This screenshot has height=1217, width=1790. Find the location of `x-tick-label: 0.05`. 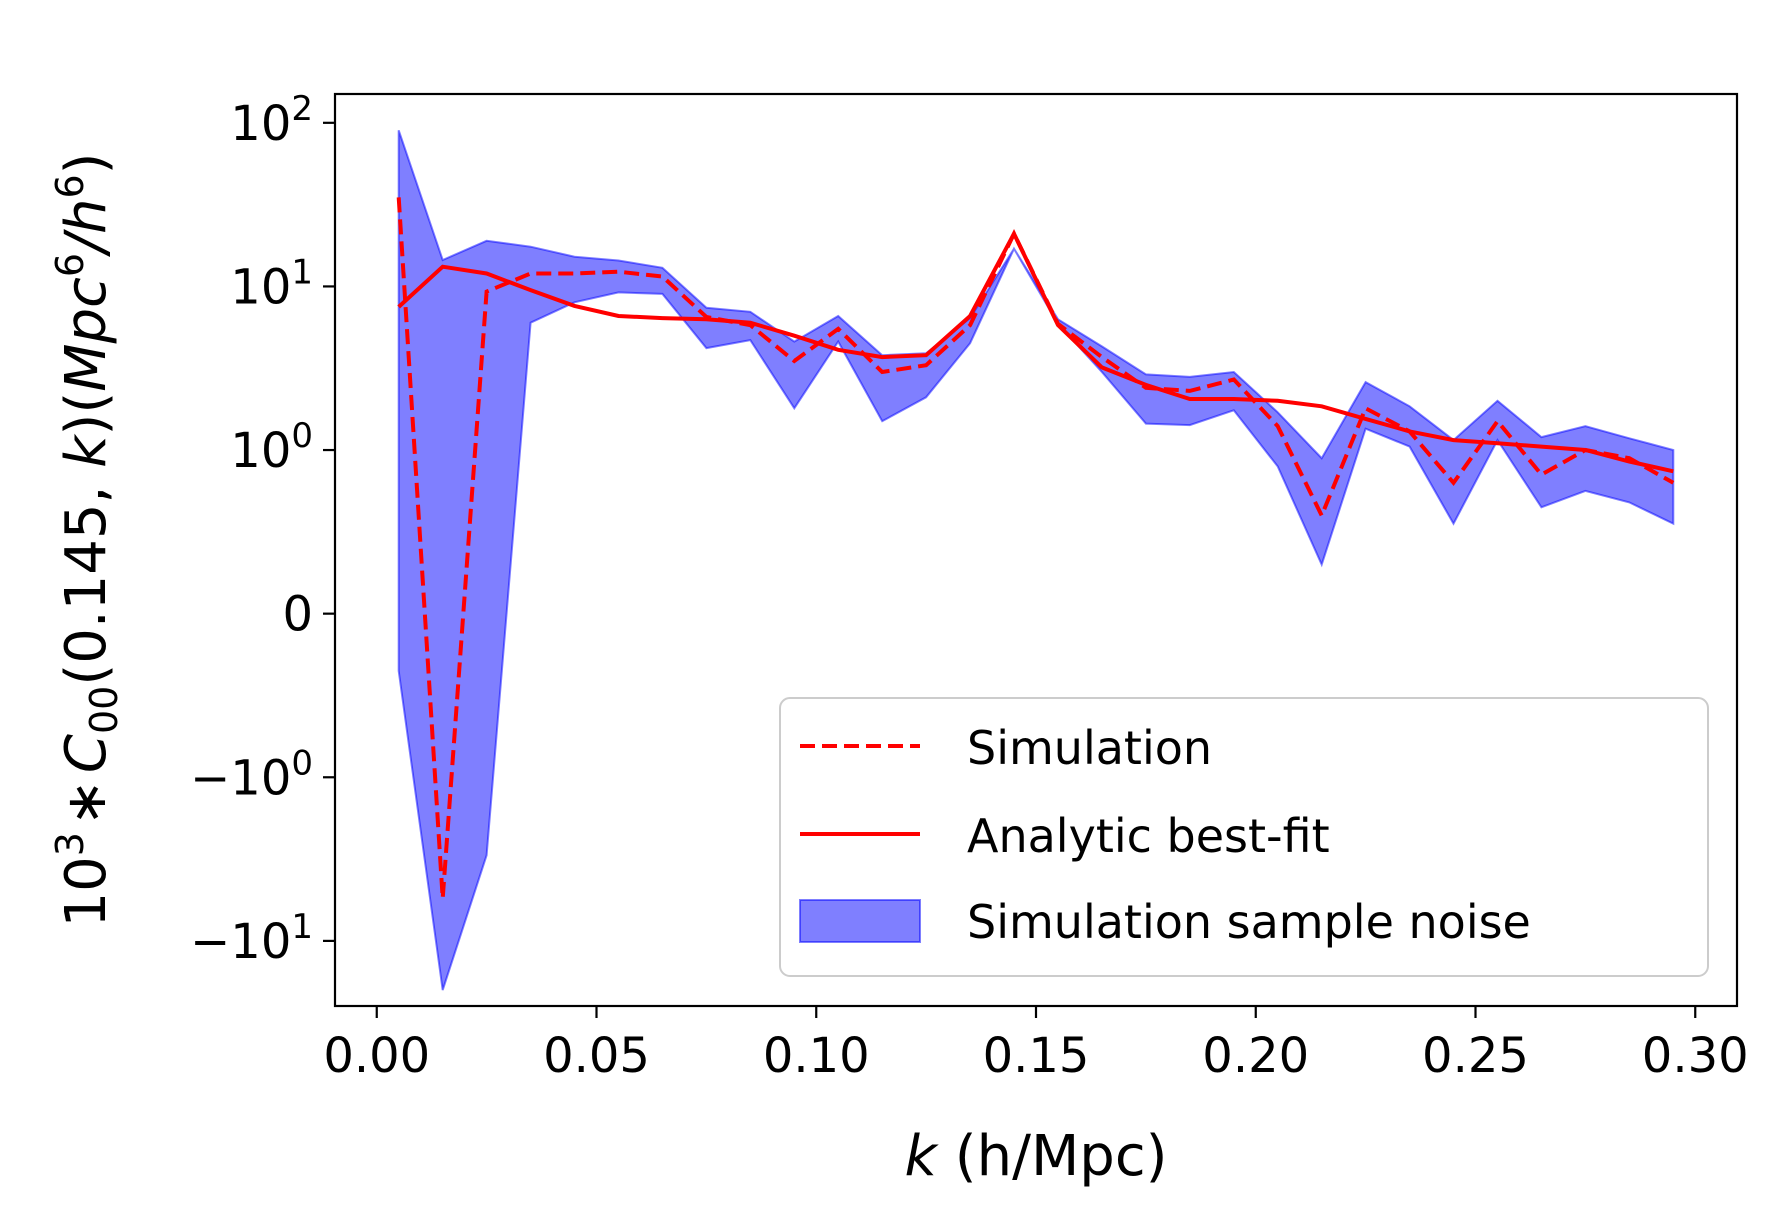

x-tick-label: 0.05 is located at coordinates (596, 1056).